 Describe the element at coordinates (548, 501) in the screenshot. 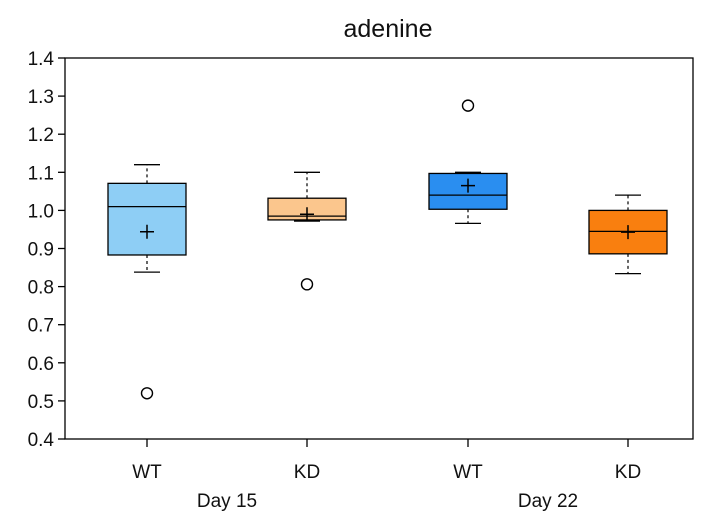

I see `group-label: Day 22` at that location.